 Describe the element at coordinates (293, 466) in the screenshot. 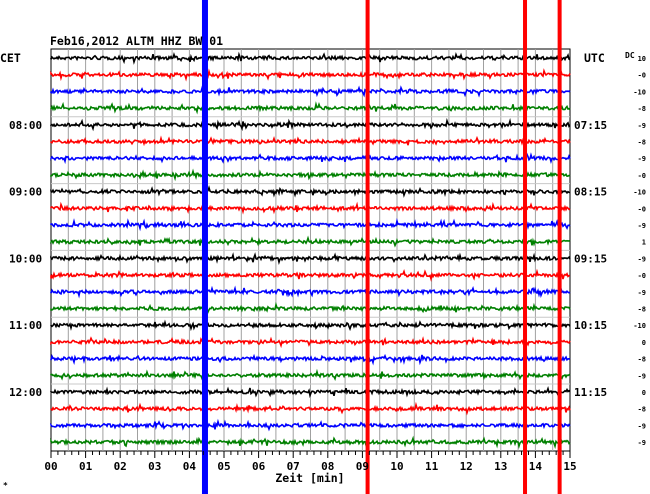

I see `x-tick-label: 07` at that location.